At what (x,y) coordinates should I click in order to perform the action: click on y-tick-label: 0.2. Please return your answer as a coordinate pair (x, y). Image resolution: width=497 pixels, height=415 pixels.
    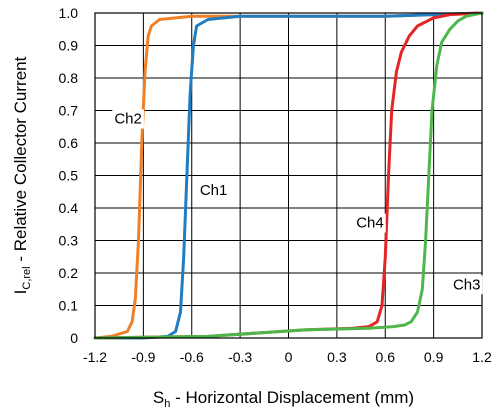
    Looking at the image, I should click on (69, 273).